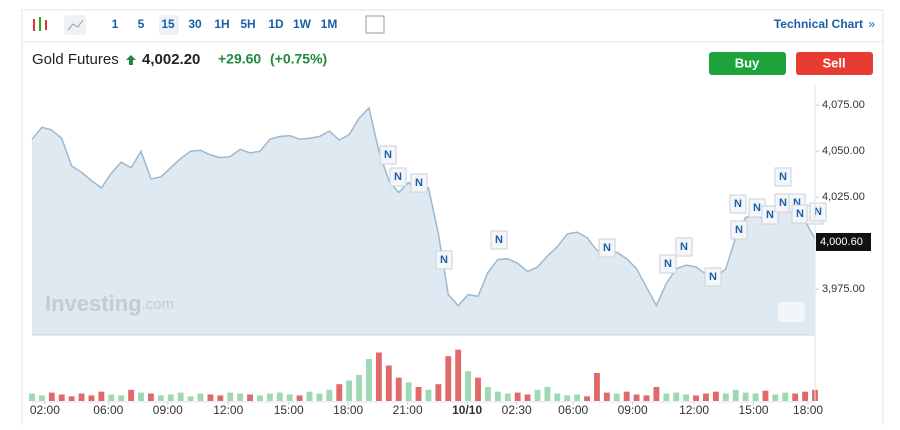  I want to click on more-arrow: », so click(871, 24).